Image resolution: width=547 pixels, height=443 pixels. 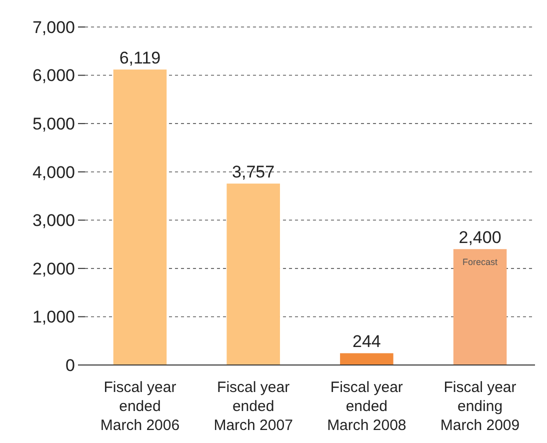 What do you see at coordinates (480, 238) in the screenshot?
I see `data-label: 2,400` at bounding box center [480, 238].